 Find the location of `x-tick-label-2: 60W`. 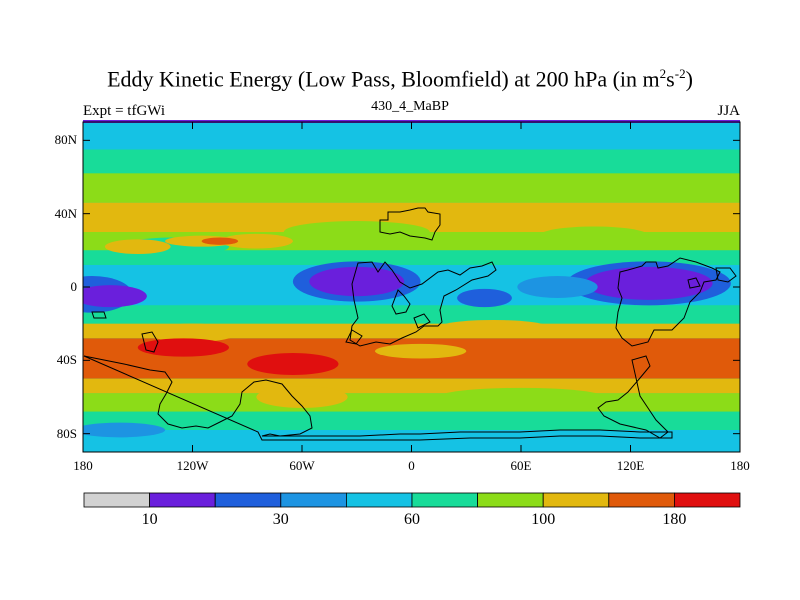

x-tick-label-2: 60W is located at coordinates (302, 465).